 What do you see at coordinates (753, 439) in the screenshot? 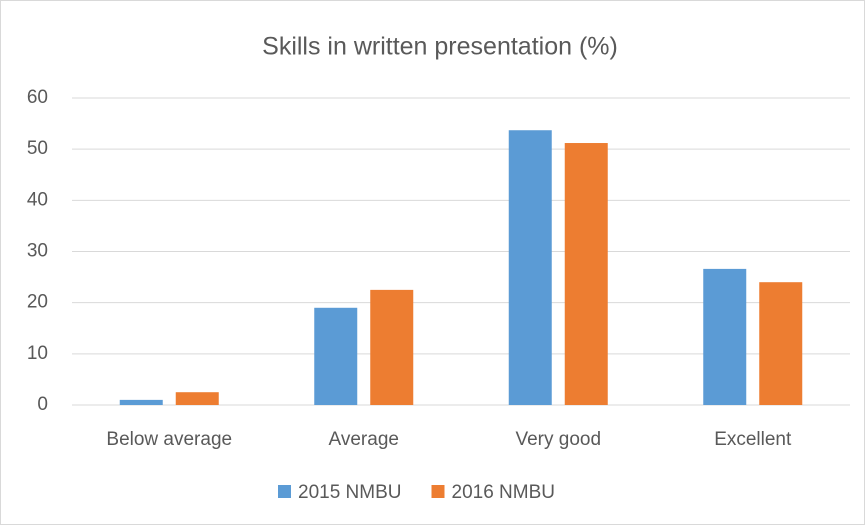
I see `x-tick-label: Excellent` at bounding box center [753, 439].